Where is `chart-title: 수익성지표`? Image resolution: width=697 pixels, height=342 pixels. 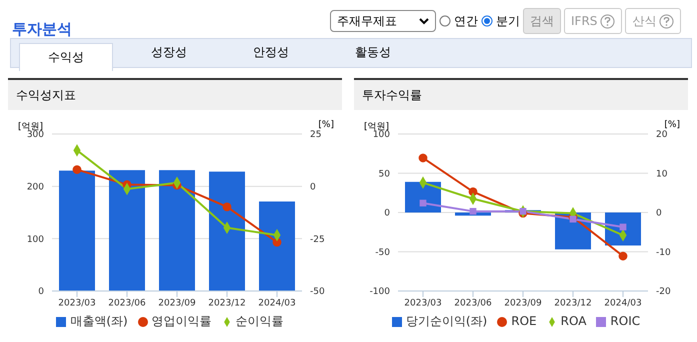 chart-title: 수익성지표 is located at coordinates (175, 95).